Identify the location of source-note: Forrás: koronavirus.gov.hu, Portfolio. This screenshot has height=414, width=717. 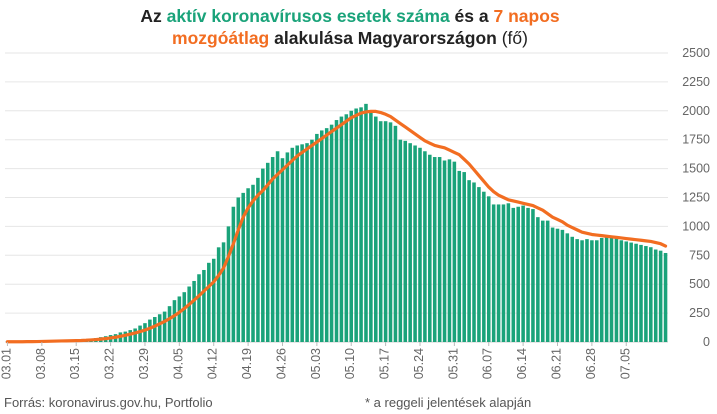
(108, 402).